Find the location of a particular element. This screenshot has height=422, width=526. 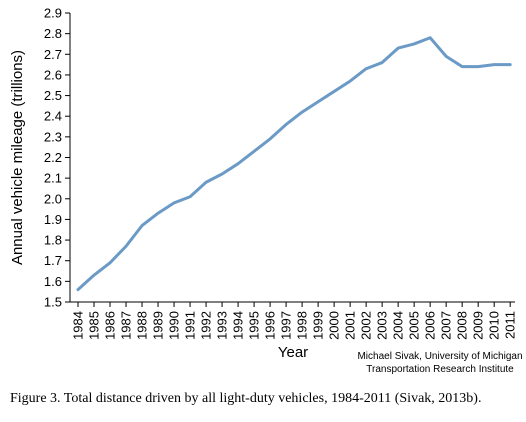

x-tick-label: 1998 is located at coordinates (302, 325).